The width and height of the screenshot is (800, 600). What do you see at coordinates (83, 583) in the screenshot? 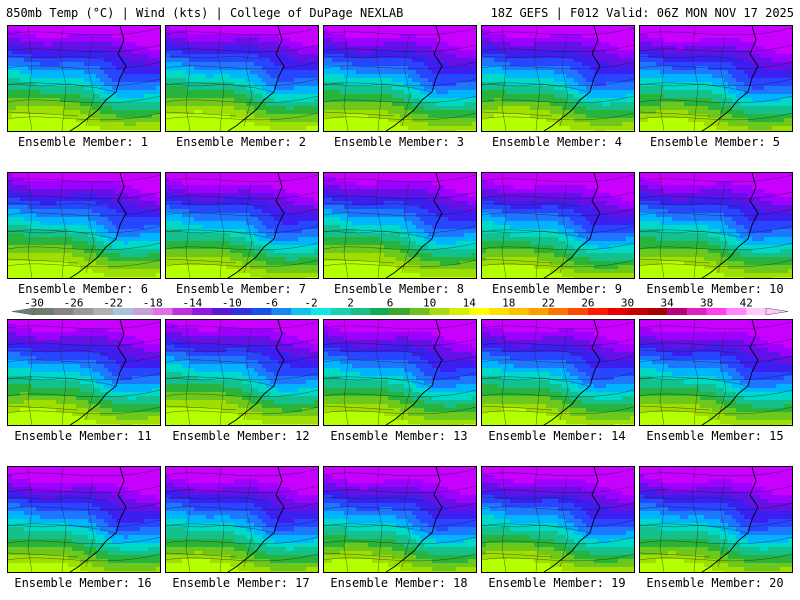
I see `ensemble-member-caption: Ensemble Member: 16` at bounding box center [83, 583].